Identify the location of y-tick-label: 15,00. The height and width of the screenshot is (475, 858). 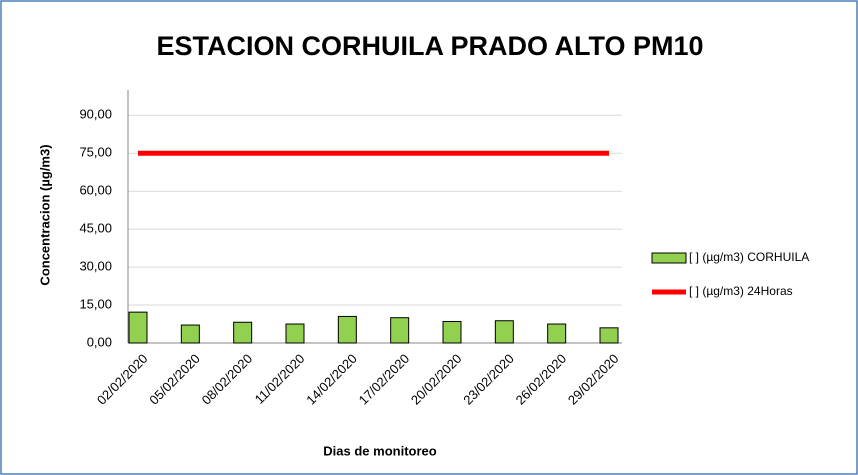
(95, 303).